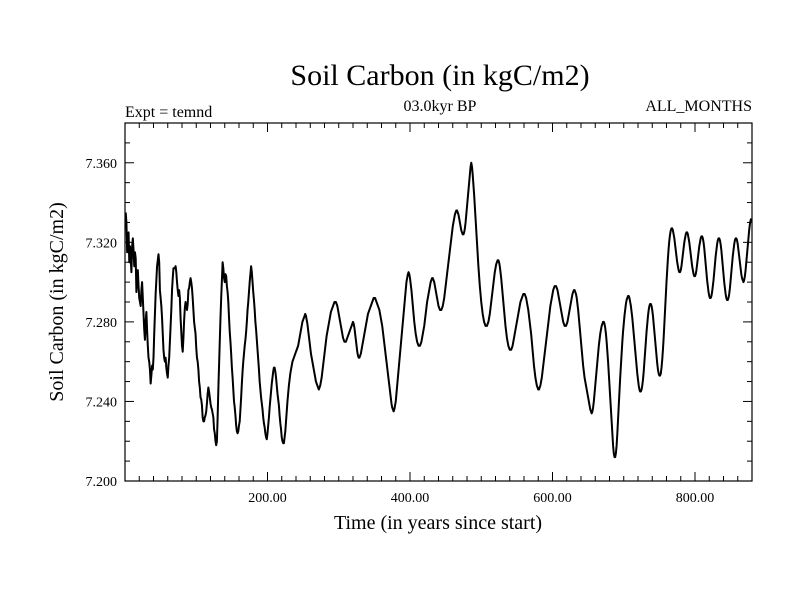 This screenshot has height=600, width=800. What do you see at coordinates (168, 112) in the screenshot?
I see `experiment-label: Expt = temnd` at bounding box center [168, 112].